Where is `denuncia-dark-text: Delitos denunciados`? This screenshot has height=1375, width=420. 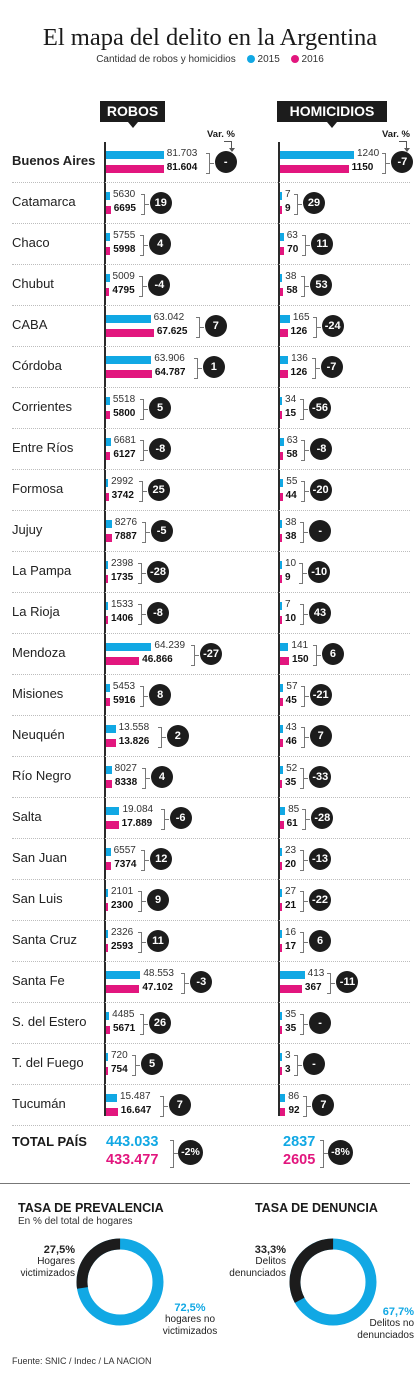
denuncia-dark-text: Delitos denunciados is located at coordinates (257, 1267).